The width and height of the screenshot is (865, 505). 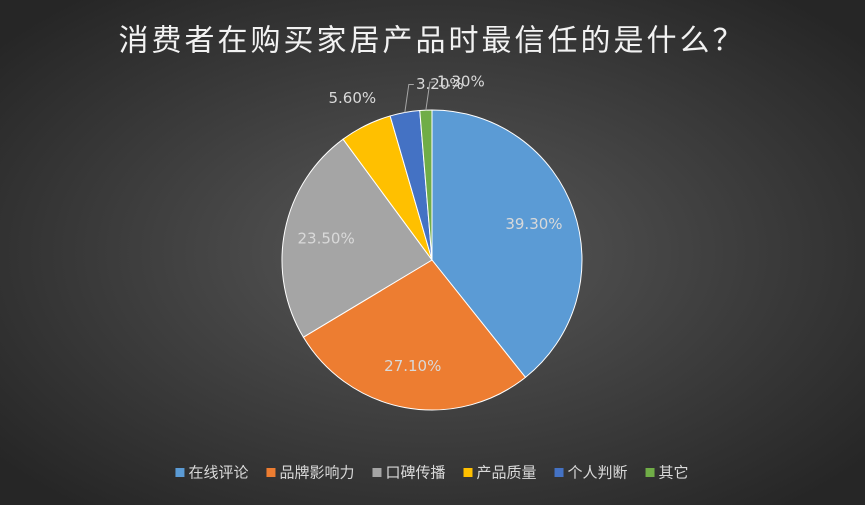 I want to click on data-label: 3.20%, so click(x=440, y=84).